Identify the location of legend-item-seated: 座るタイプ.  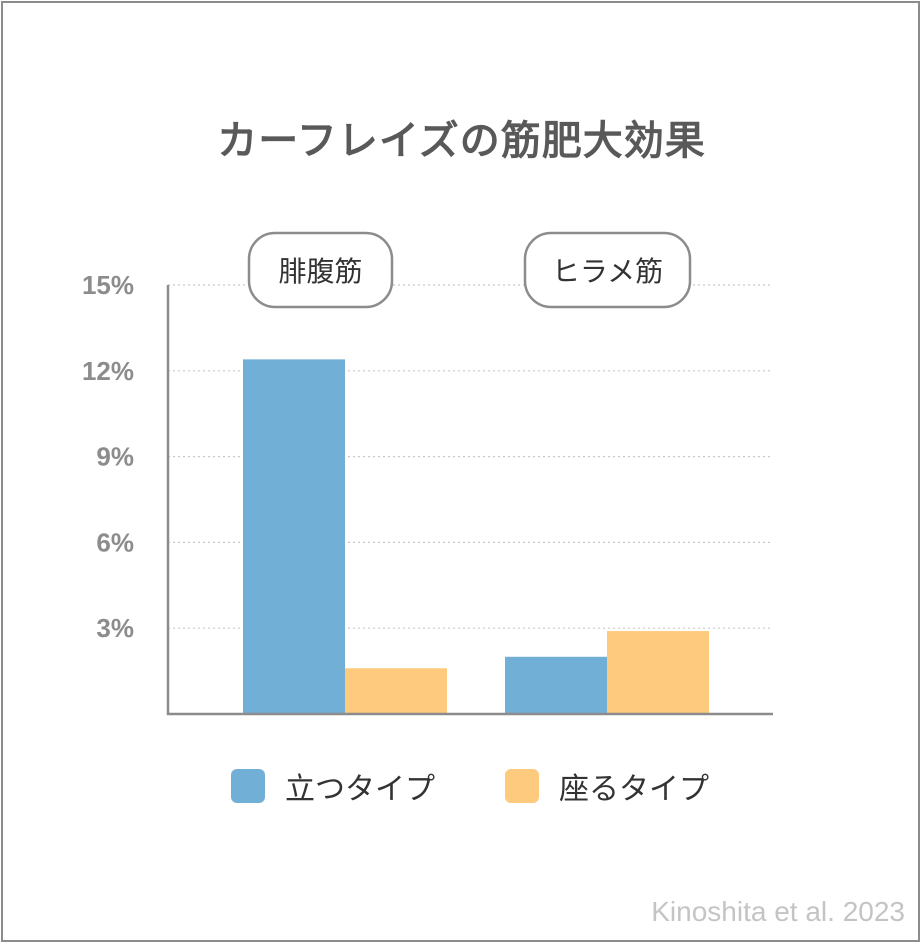
(607, 786).